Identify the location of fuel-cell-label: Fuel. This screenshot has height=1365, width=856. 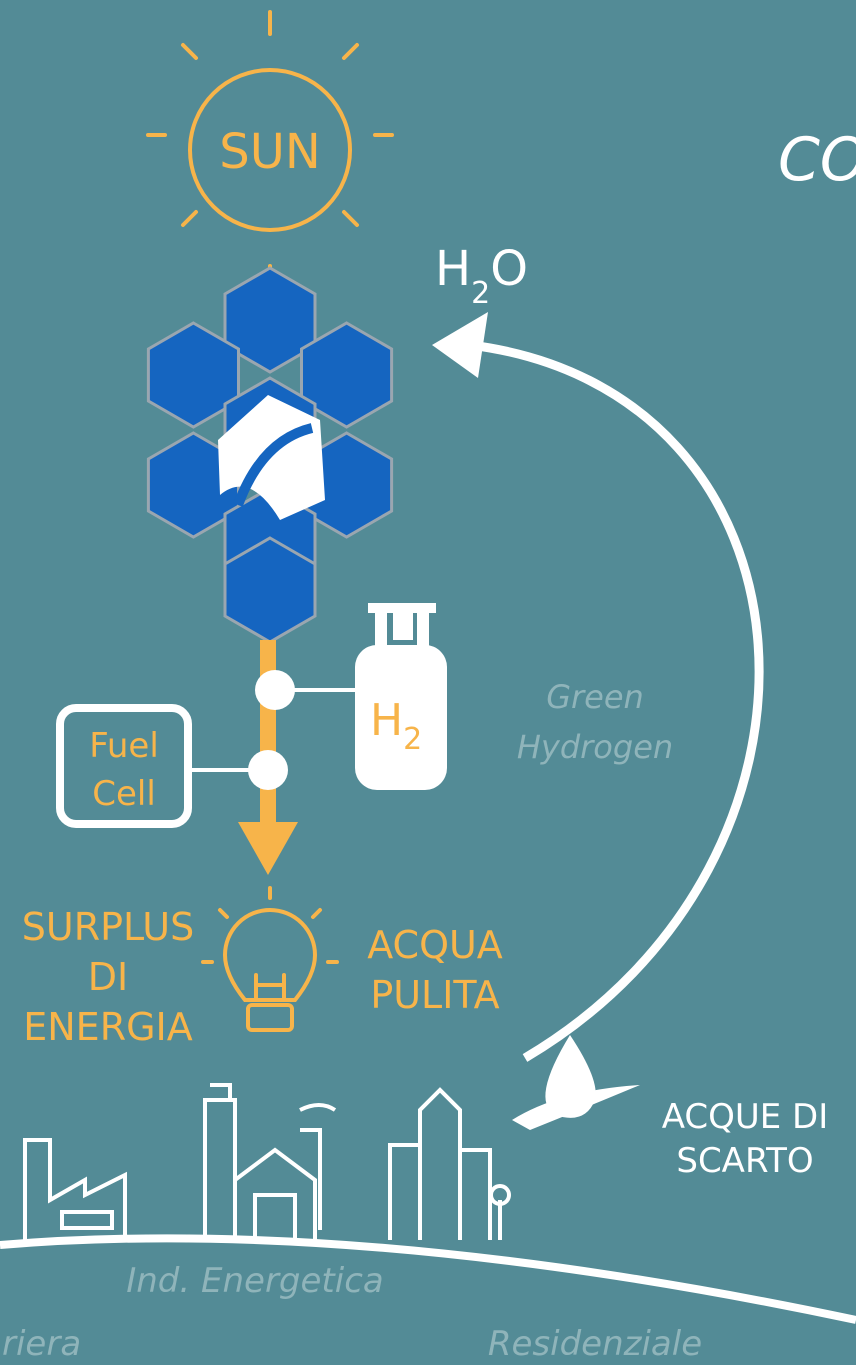
(124, 746).